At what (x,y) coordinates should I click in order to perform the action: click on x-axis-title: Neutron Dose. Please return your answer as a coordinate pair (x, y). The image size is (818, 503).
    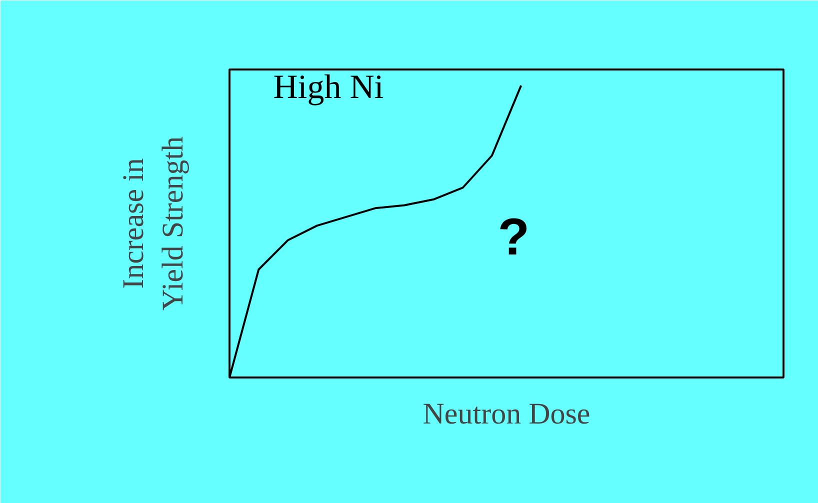
    Looking at the image, I should click on (506, 414).